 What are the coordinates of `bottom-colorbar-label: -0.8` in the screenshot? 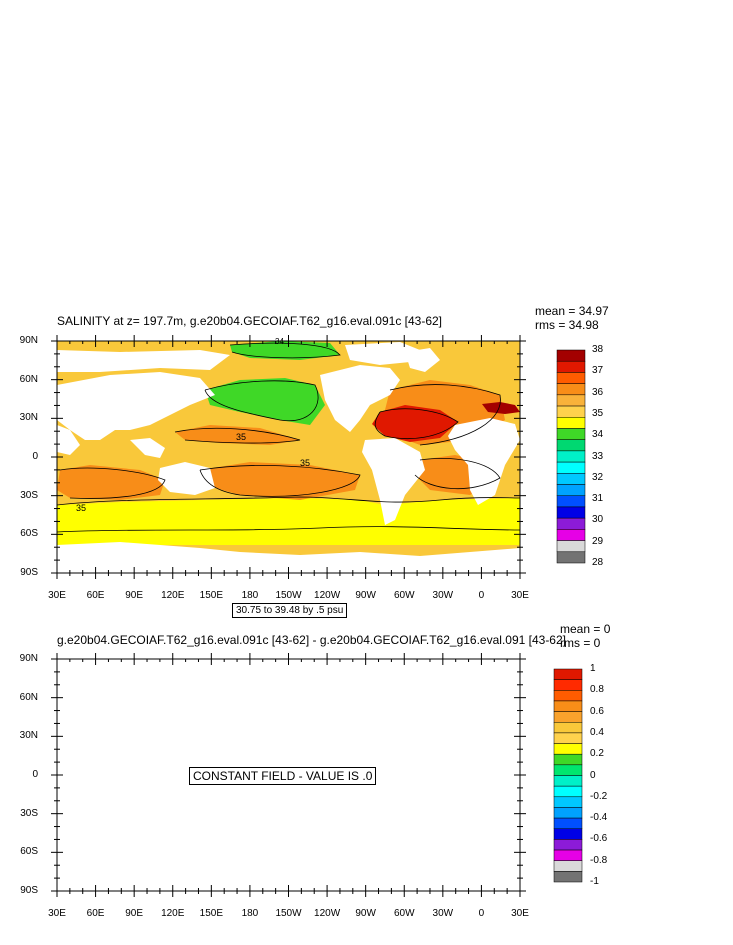 It's located at (599, 860).